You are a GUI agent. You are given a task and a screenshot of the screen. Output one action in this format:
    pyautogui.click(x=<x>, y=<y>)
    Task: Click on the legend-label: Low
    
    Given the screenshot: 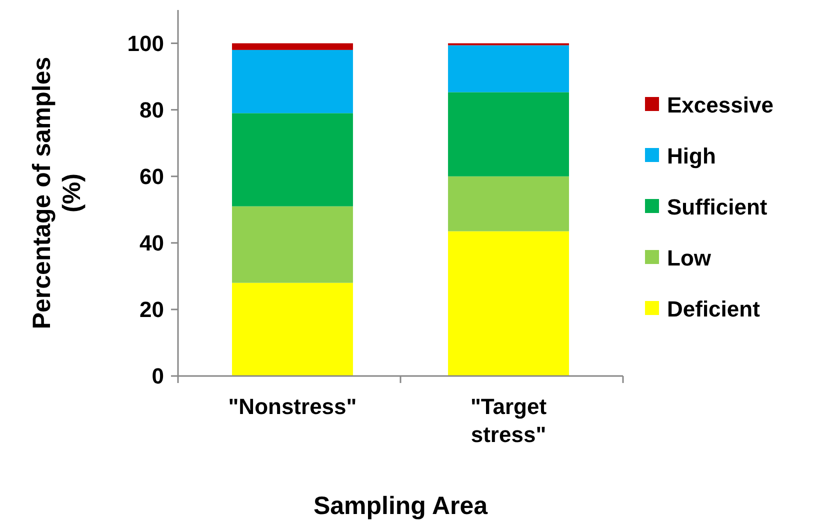 What is the action you would take?
    pyautogui.click(x=689, y=258)
    